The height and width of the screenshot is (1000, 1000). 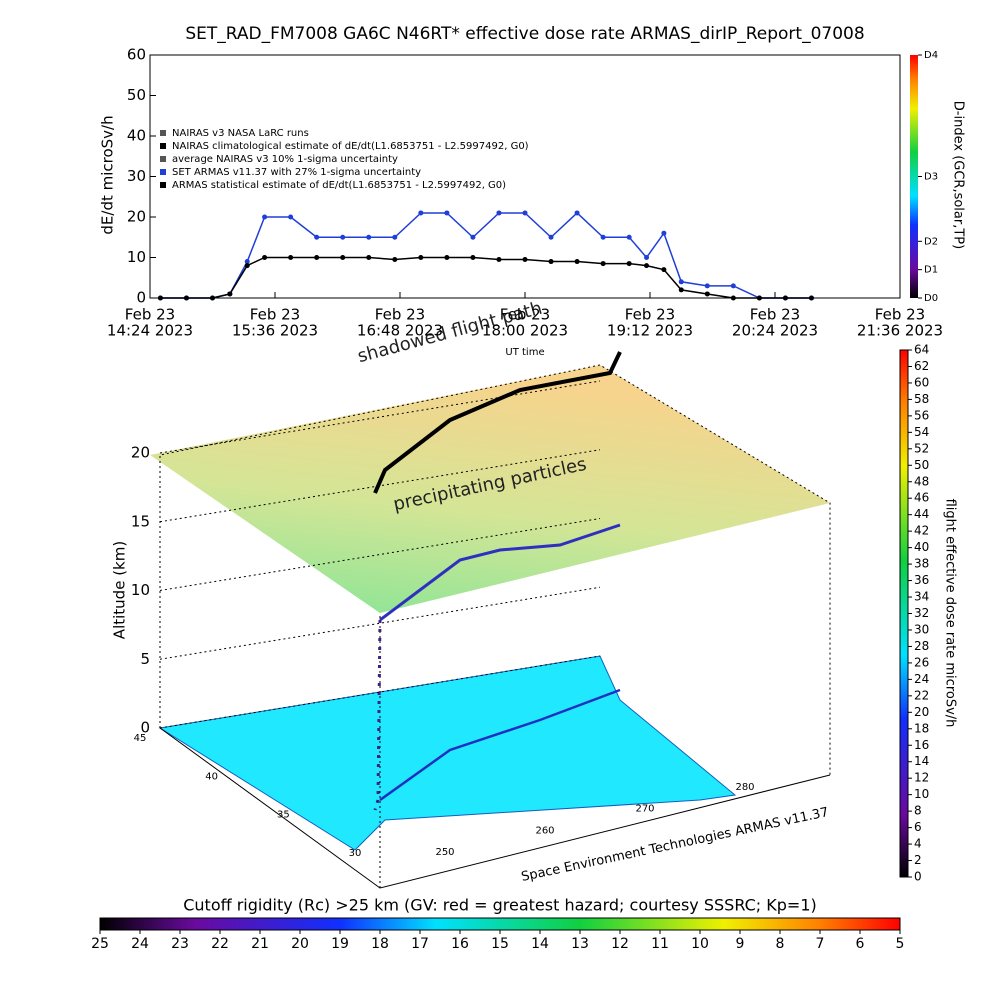 What do you see at coordinates (820, 944) in the screenshot?
I see `colorbar-tick-label: 7` at bounding box center [820, 944].